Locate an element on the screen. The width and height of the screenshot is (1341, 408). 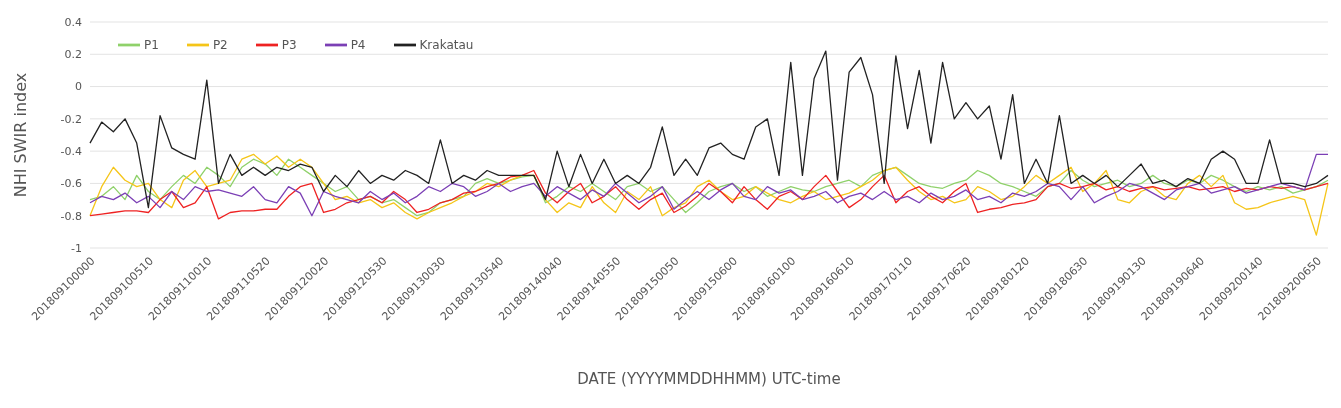
y-tick-label: 0.2 is located at coordinates (73, 55).